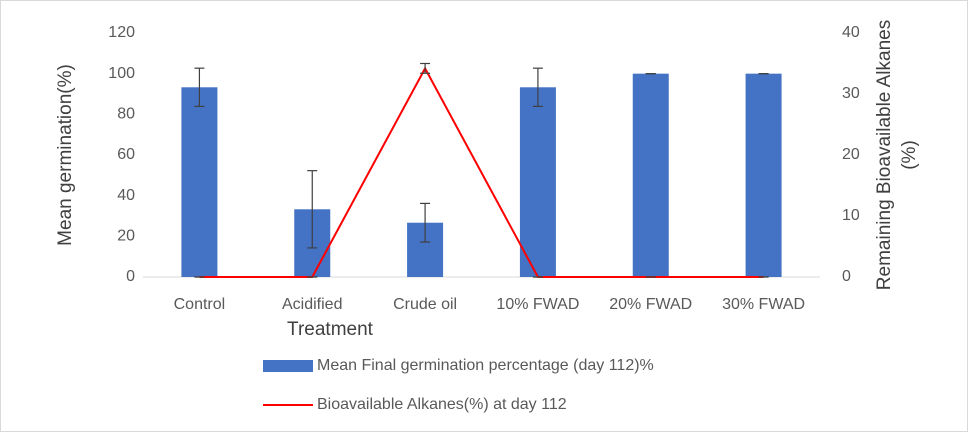  I want to click on x-tick-label: Crude oil, so click(425, 304).